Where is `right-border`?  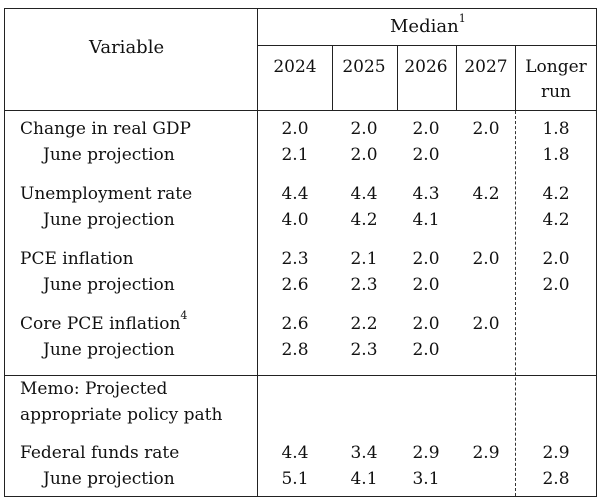 right-border is located at coordinates (596, 252).